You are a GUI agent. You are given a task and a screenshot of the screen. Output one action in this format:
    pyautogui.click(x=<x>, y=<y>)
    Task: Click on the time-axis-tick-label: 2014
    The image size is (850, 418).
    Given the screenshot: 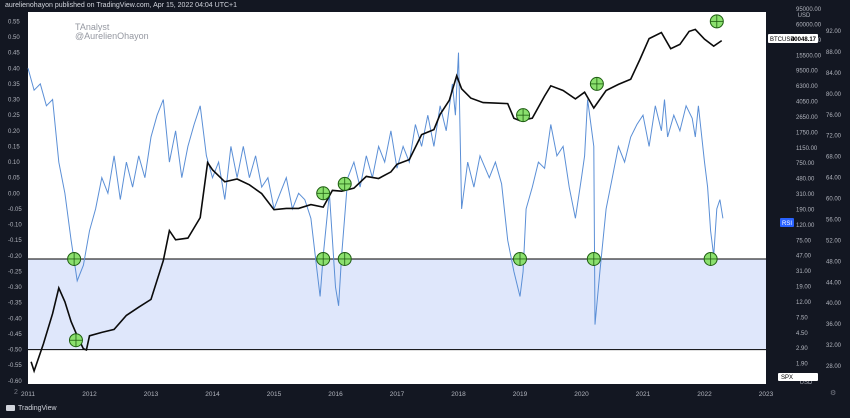 What is the action you would take?
    pyautogui.click(x=212, y=394)
    